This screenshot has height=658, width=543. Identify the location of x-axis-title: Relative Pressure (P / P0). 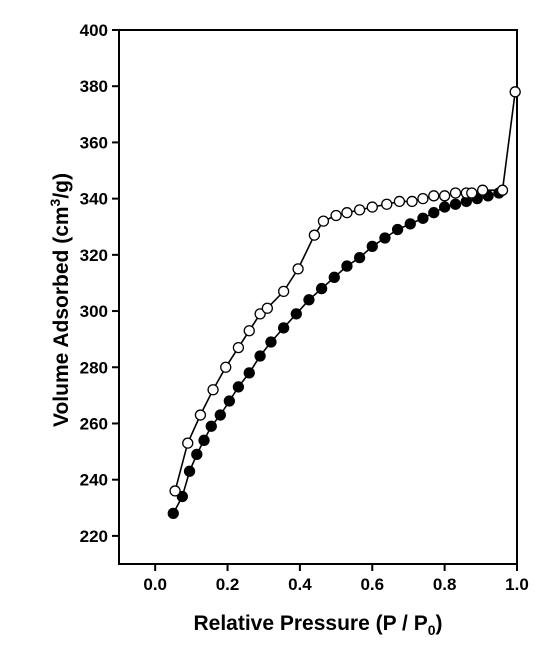
(317, 625).